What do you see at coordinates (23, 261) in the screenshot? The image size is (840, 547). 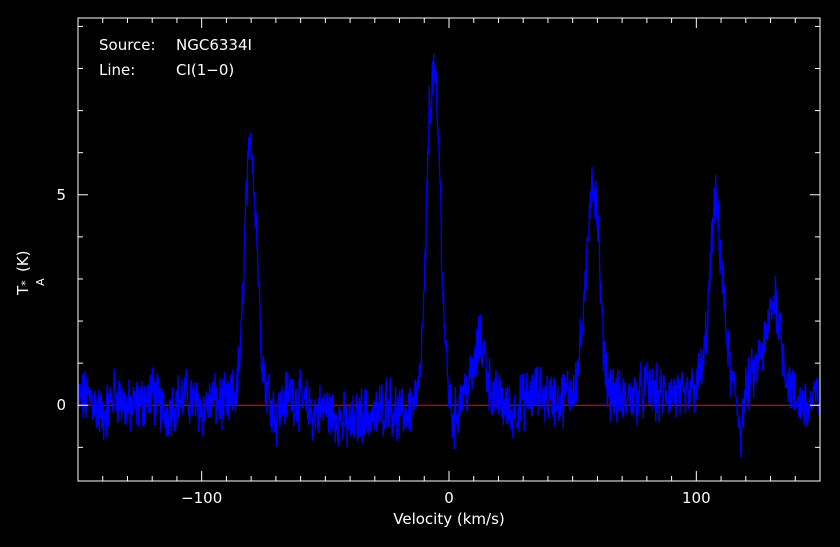 I see `y-axis-label-unit: (K)` at bounding box center [23, 261].